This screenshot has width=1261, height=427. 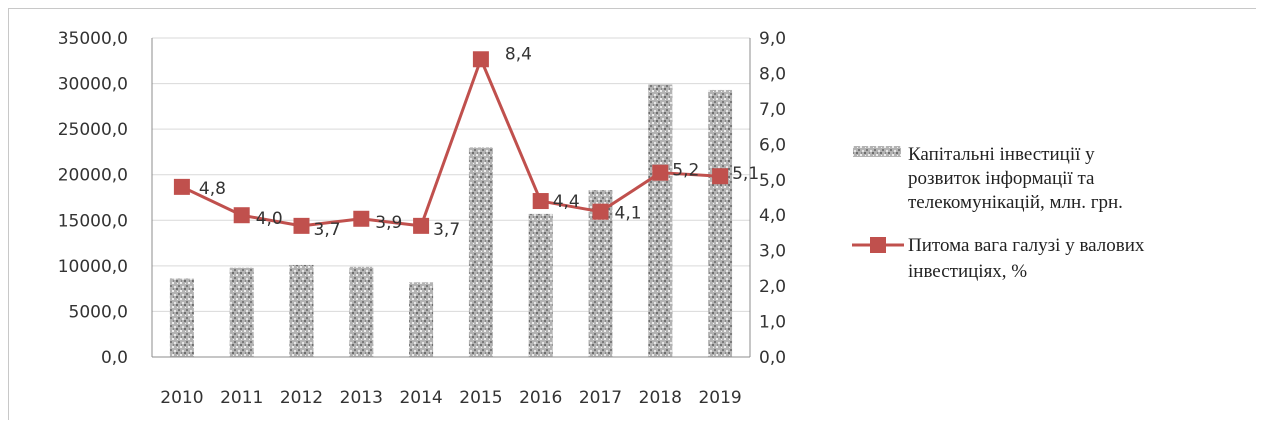 What do you see at coordinates (660, 398) in the screenshot?
I see `x-axis-tick-label: 2018` at bounding box center [660, 398].